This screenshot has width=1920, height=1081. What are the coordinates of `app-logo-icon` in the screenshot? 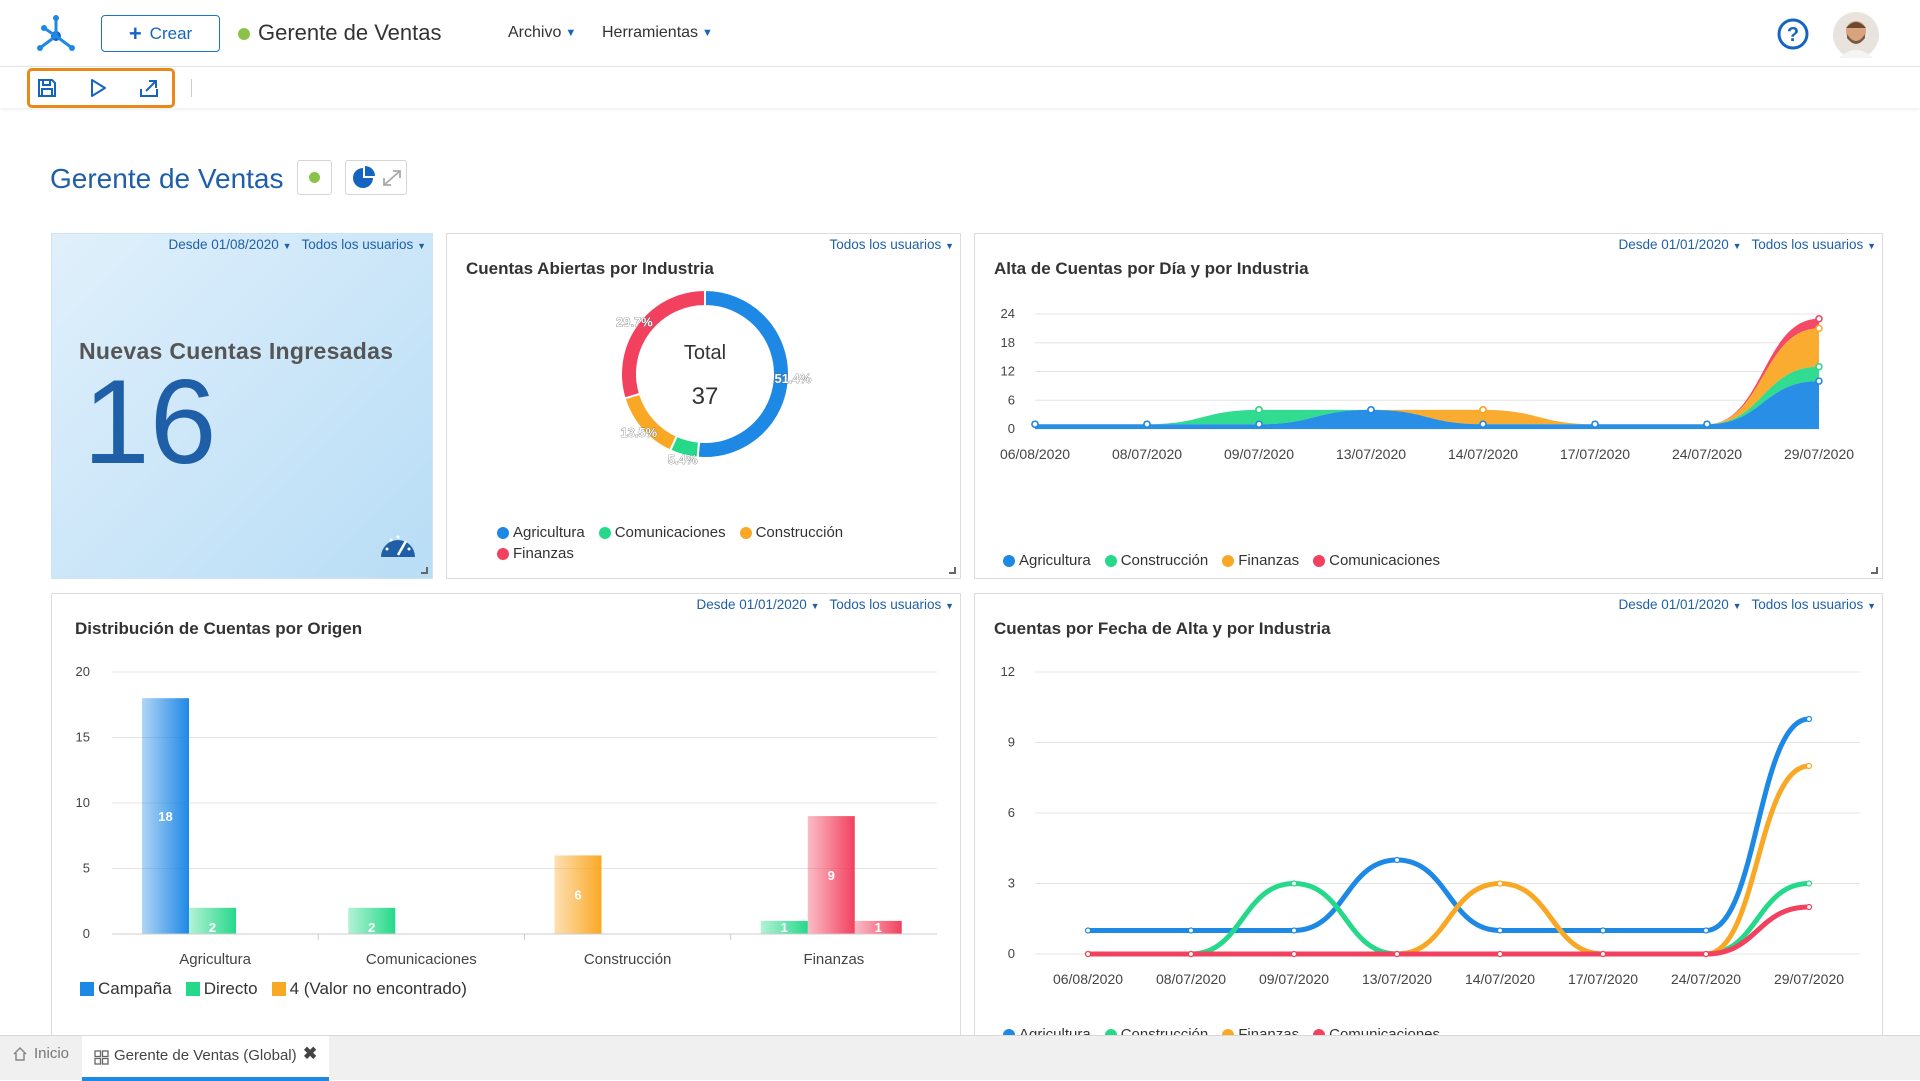 It's located at (56, 33).